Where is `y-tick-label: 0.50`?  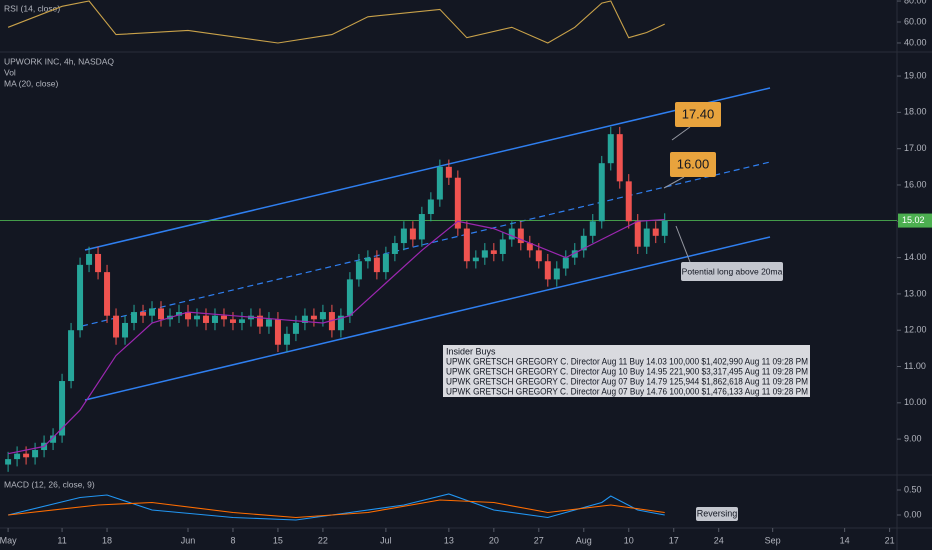
y-tick-label: 0.50 is located at coordinates (913, 489).